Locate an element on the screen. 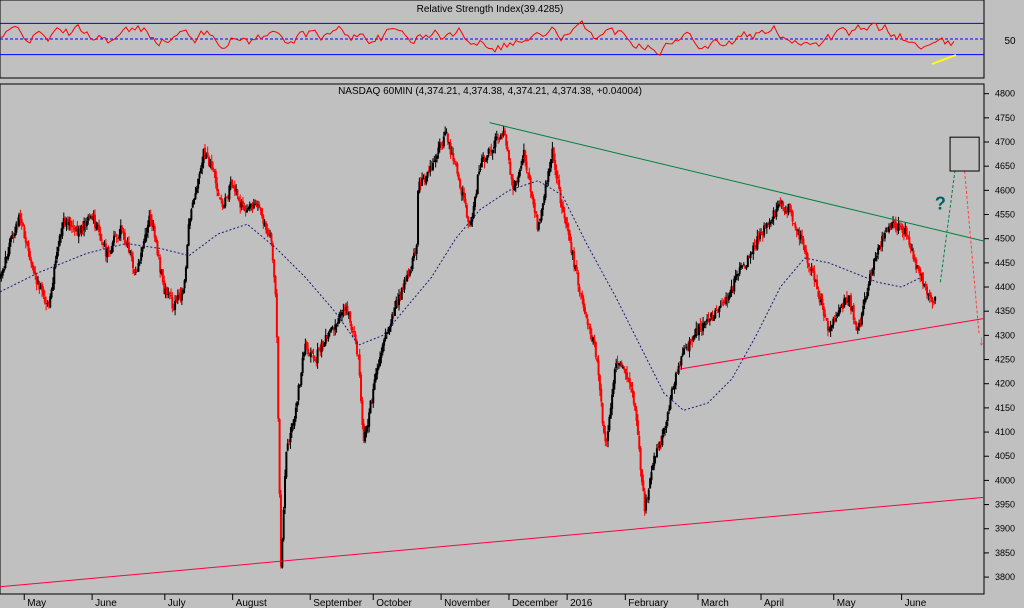 The width and height of the screenshot is (1024, 608). y-tick-label: 3800 is located at coordinates (1005, 577).